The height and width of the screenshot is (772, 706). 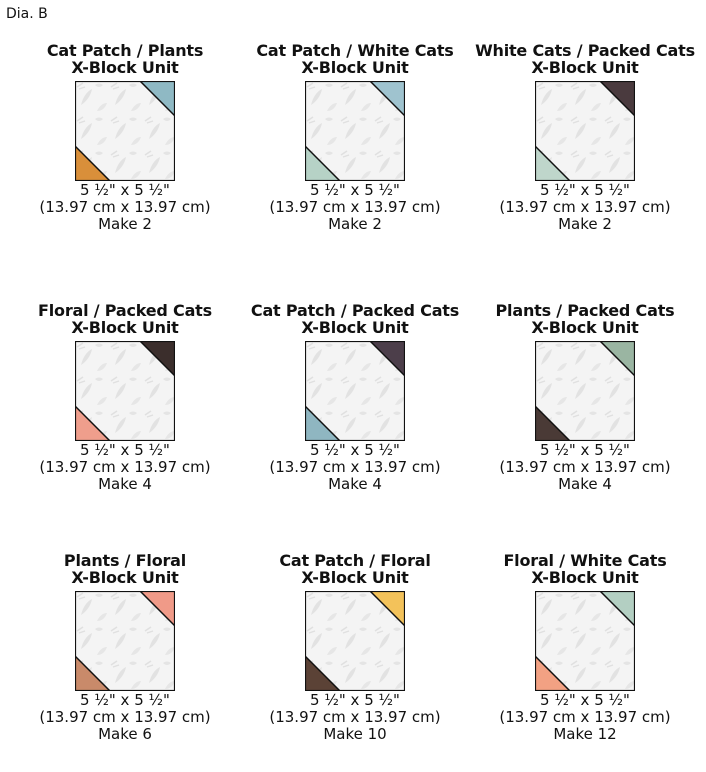 I want to click on unit-quantity: Make 10, so click(x=355, y=734).